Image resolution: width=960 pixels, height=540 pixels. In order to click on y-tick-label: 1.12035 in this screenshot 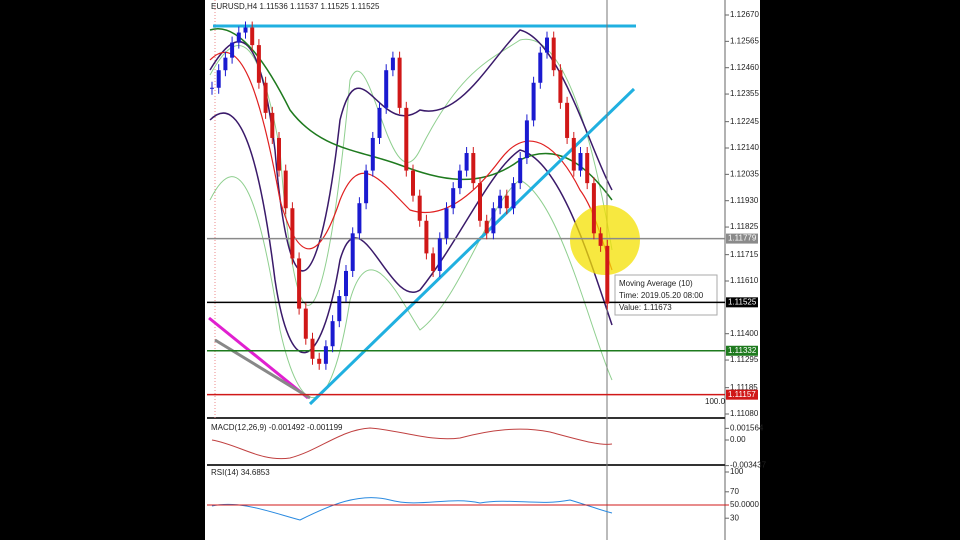, I will do `click(744, 173)`.